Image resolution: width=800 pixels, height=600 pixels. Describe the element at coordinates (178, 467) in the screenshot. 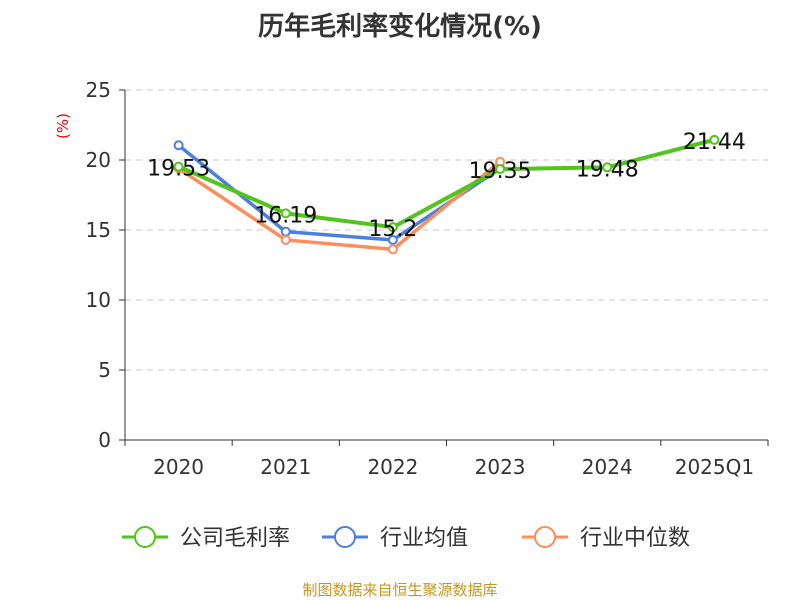

I see `x-tick-label: 2020` at that location.